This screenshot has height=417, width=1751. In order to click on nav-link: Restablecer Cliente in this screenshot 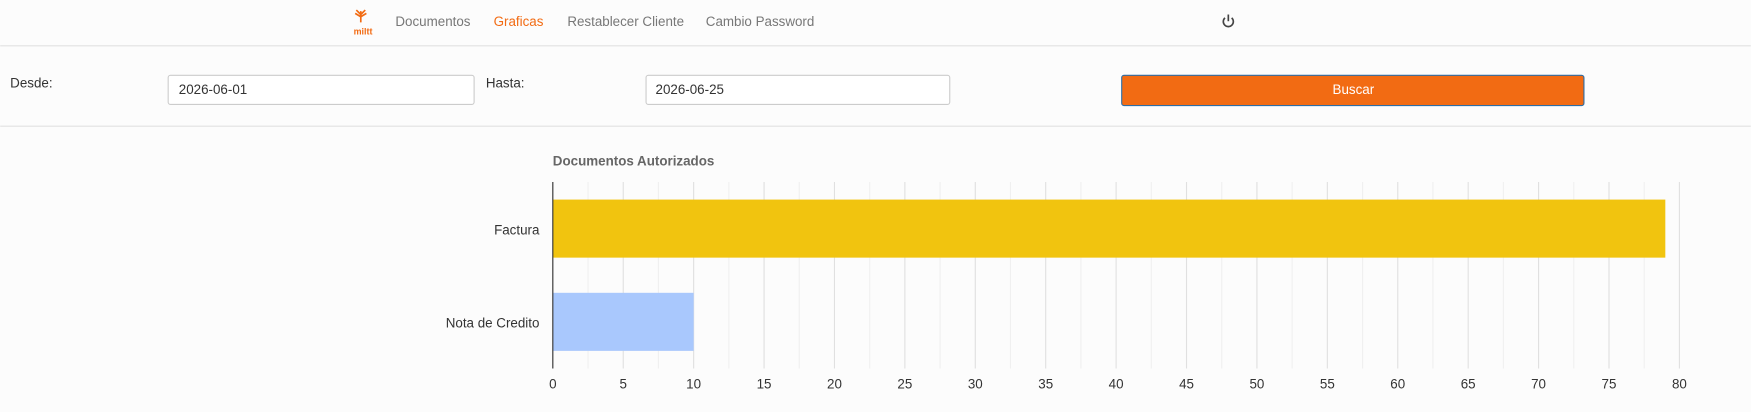, I will do `click(625, 21)`.